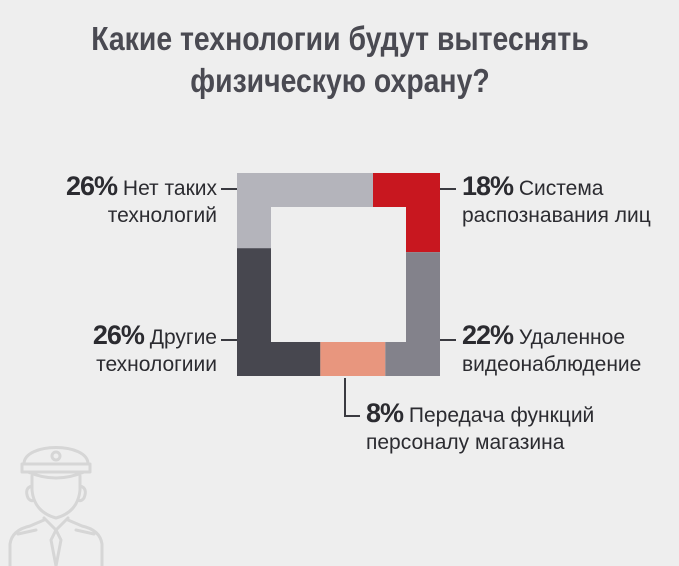 This screenshot has width=679, height=566. Describe the element at coordinates (488, 186) in the screenshot. I see `slice-percent: 18%` at that location.